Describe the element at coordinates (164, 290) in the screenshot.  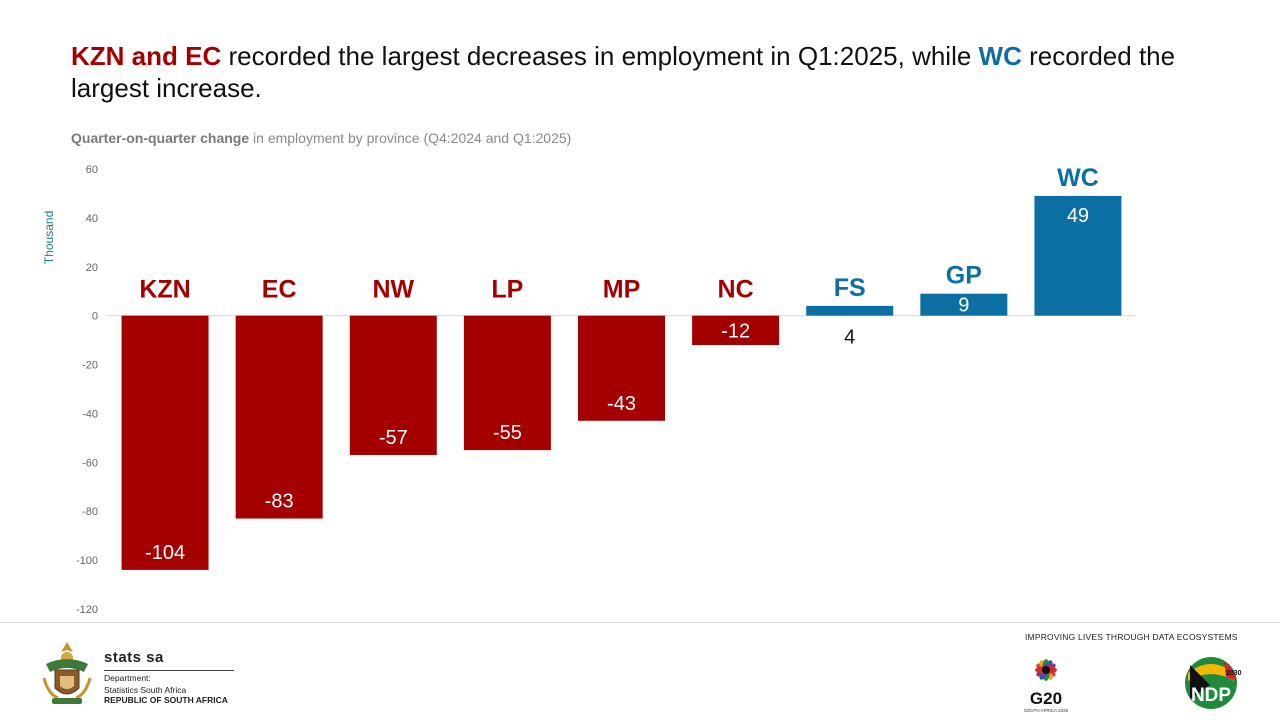
I see `category-label: KZN` at that location.